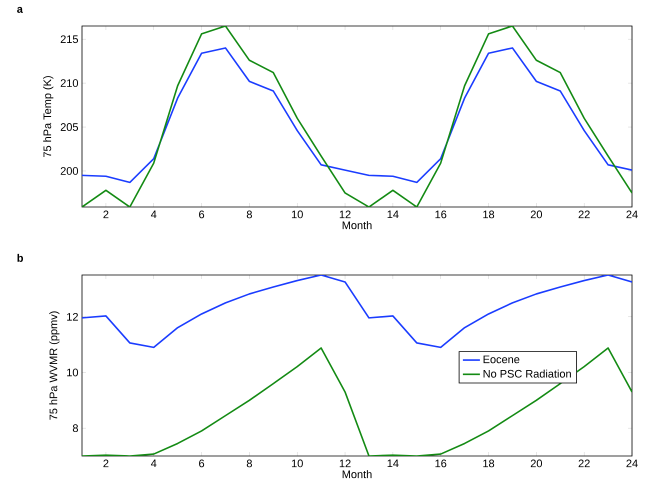 The image size is (645, 491). I want to click on legend-label: No PSC Radiation, so click(527, 374).